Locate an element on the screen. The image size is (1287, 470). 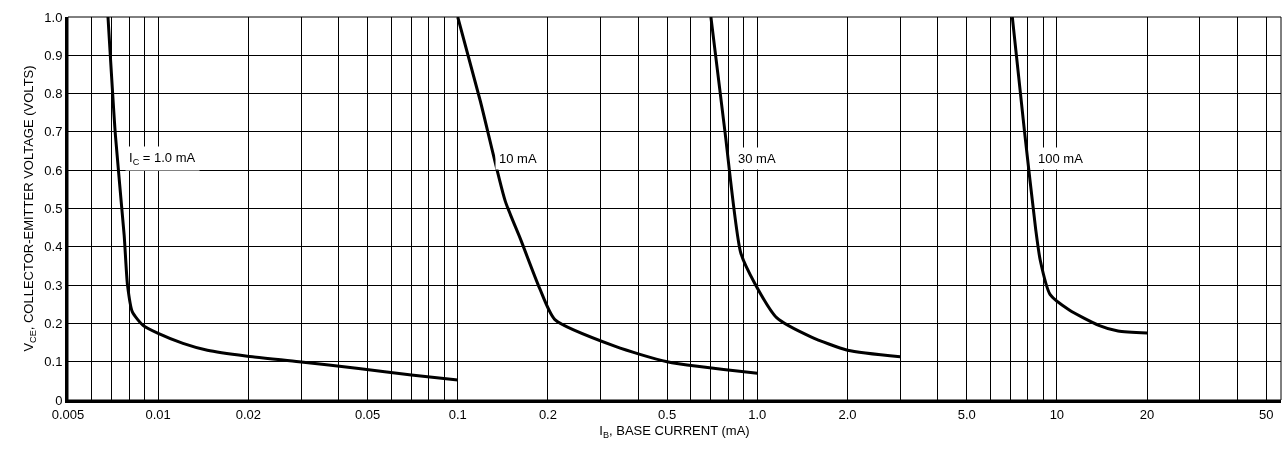
x-axis-title: I$_{B}$, BASE CURRENT (mA) is located at coordinates (674, 431).